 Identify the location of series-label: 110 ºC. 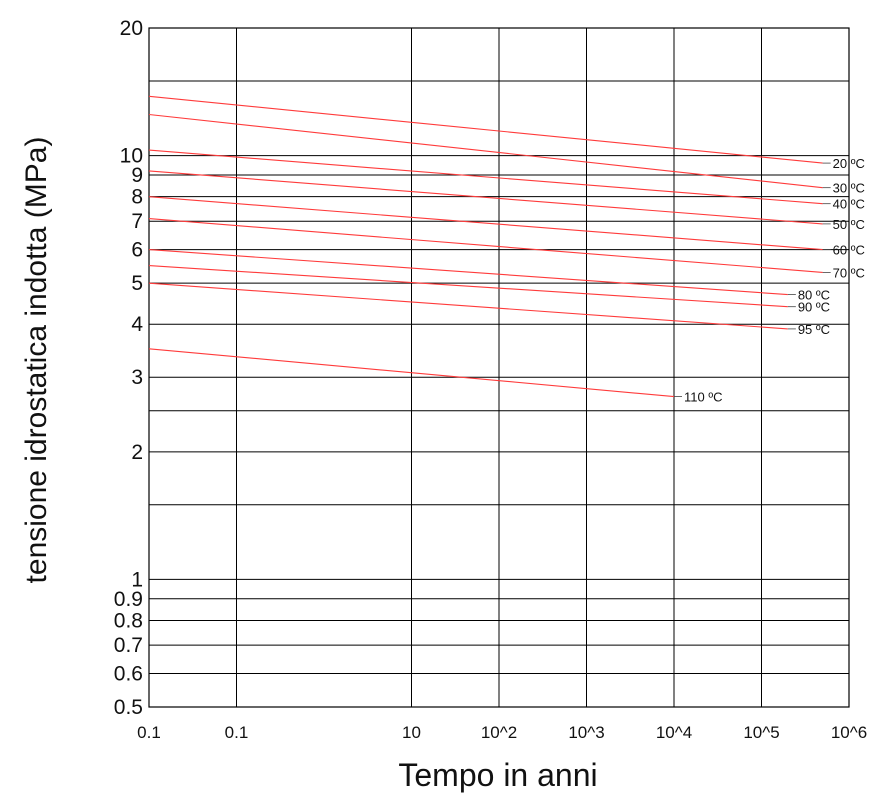
(703, 397).